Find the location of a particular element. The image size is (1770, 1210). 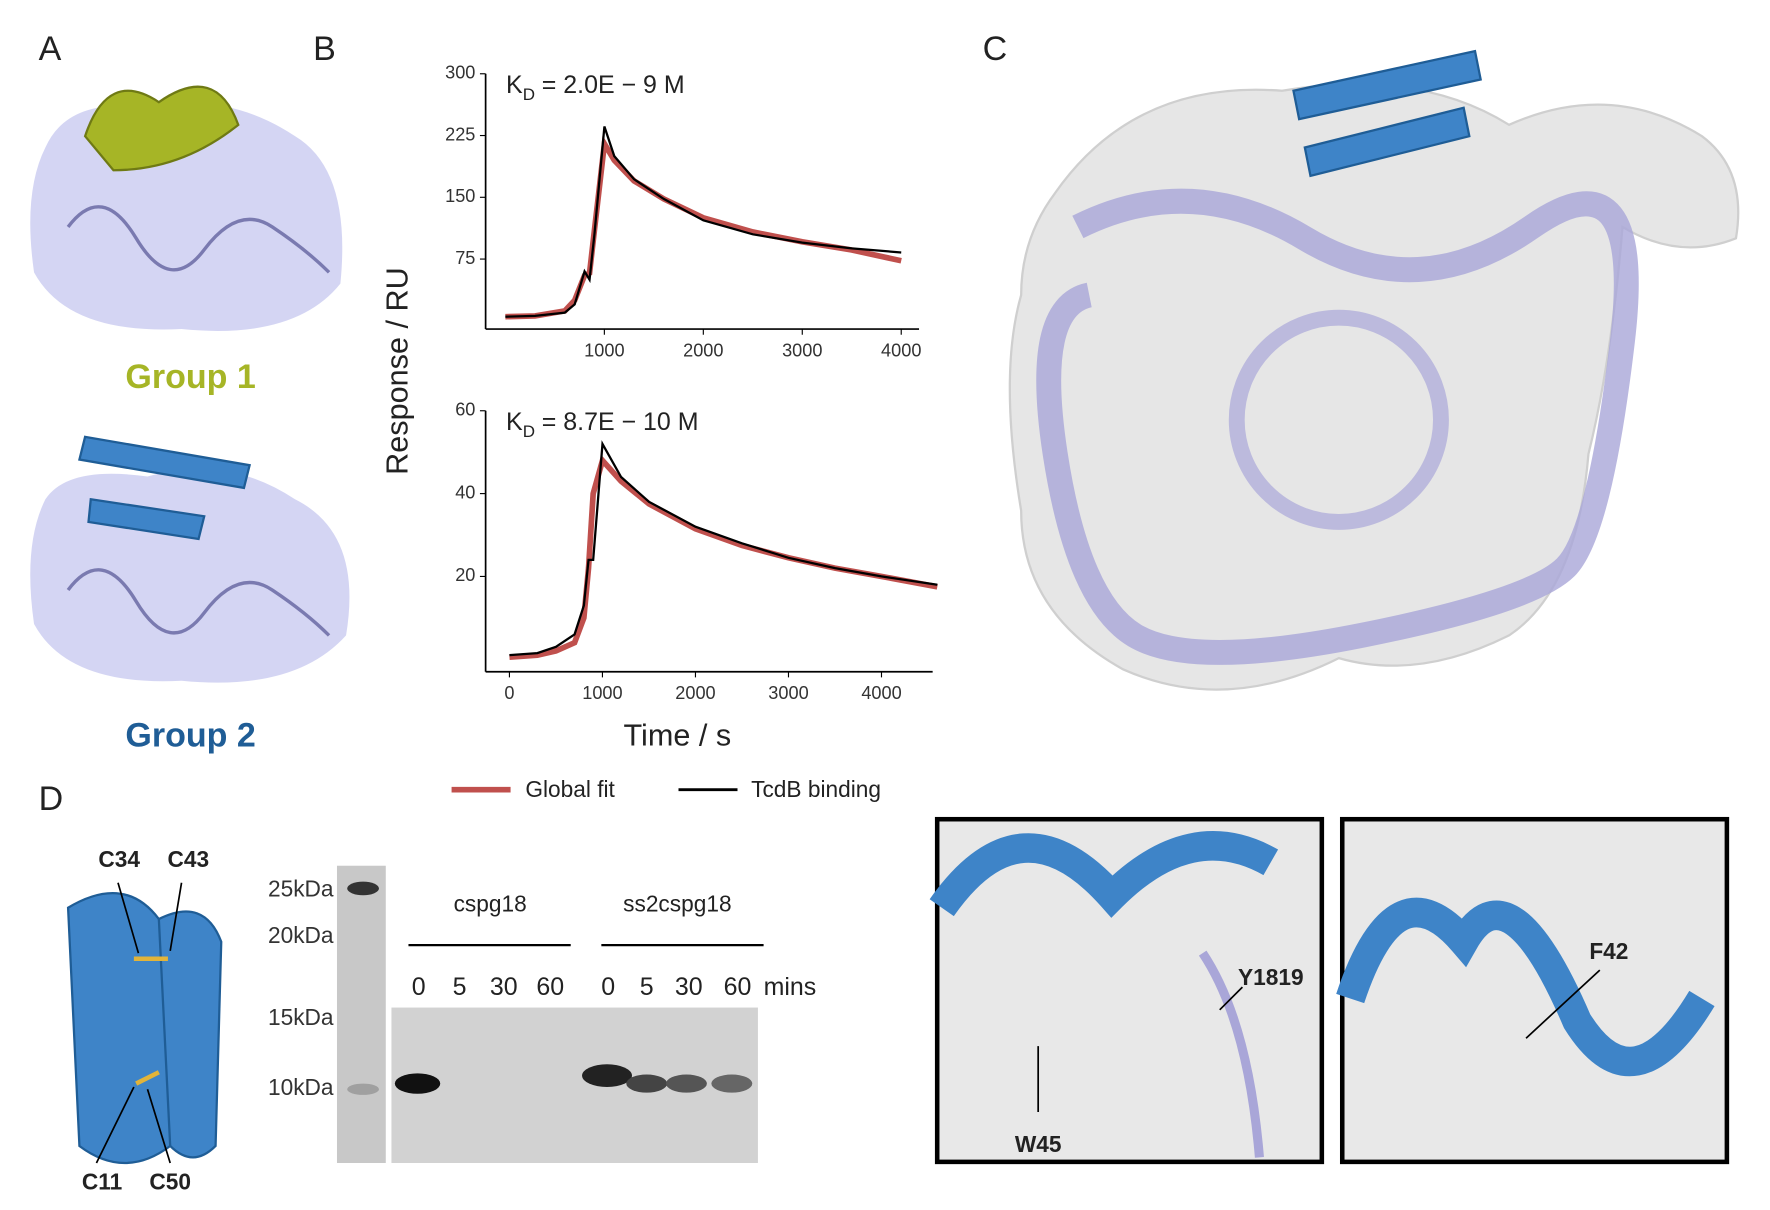

y-tick-label: 60 is located at coordinates (465, 410).